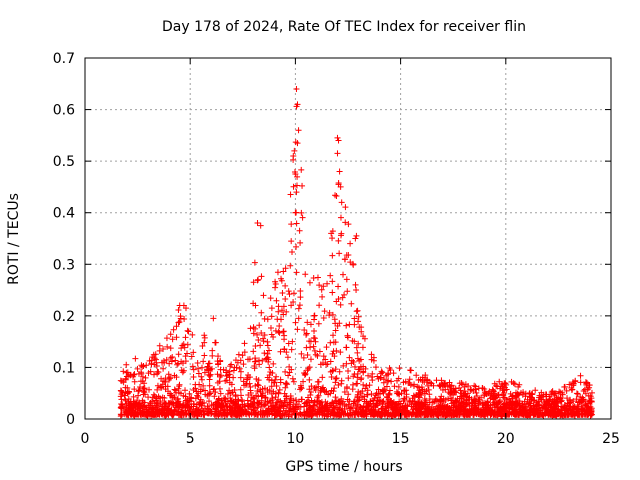  I want to click on x-tick-label: 5, so click(190, 439).